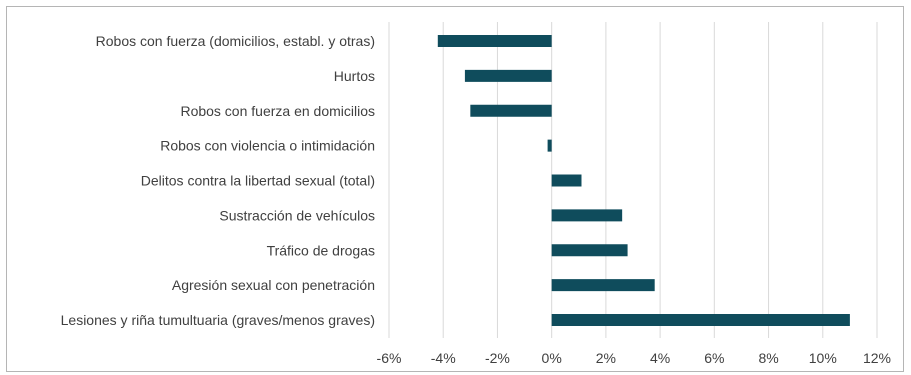 Image resolution: width=911 pixels, height=375 pixels. I want to click on x-tick-label: 2%, so click(606, 358).